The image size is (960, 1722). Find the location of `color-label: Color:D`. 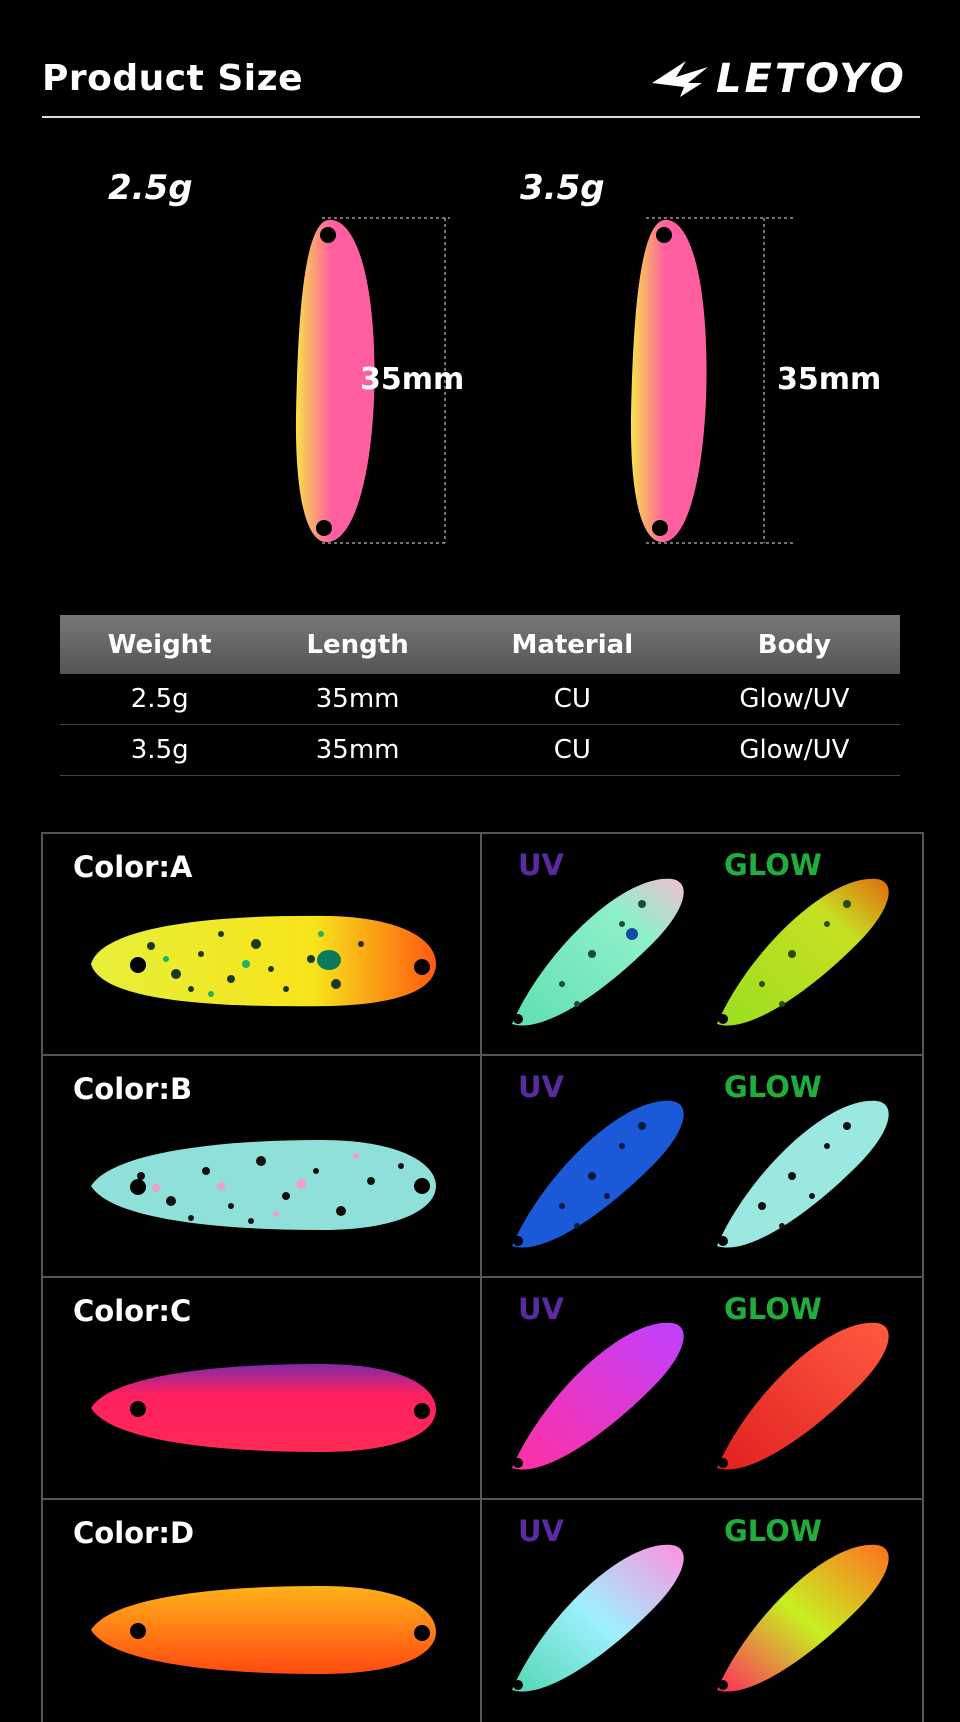

color-label: Color:D is located at coordinates (134, 1533).